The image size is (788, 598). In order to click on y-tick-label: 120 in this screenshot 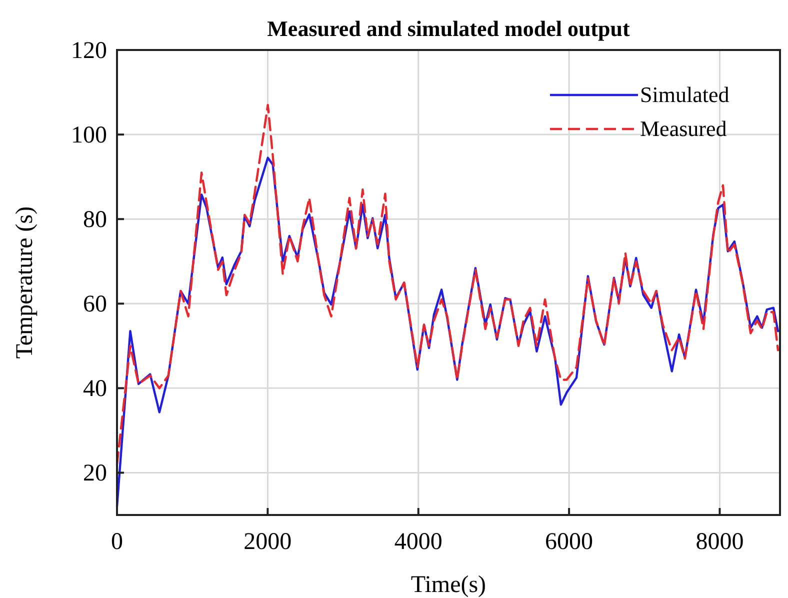, I will do `click(89, 51)`.